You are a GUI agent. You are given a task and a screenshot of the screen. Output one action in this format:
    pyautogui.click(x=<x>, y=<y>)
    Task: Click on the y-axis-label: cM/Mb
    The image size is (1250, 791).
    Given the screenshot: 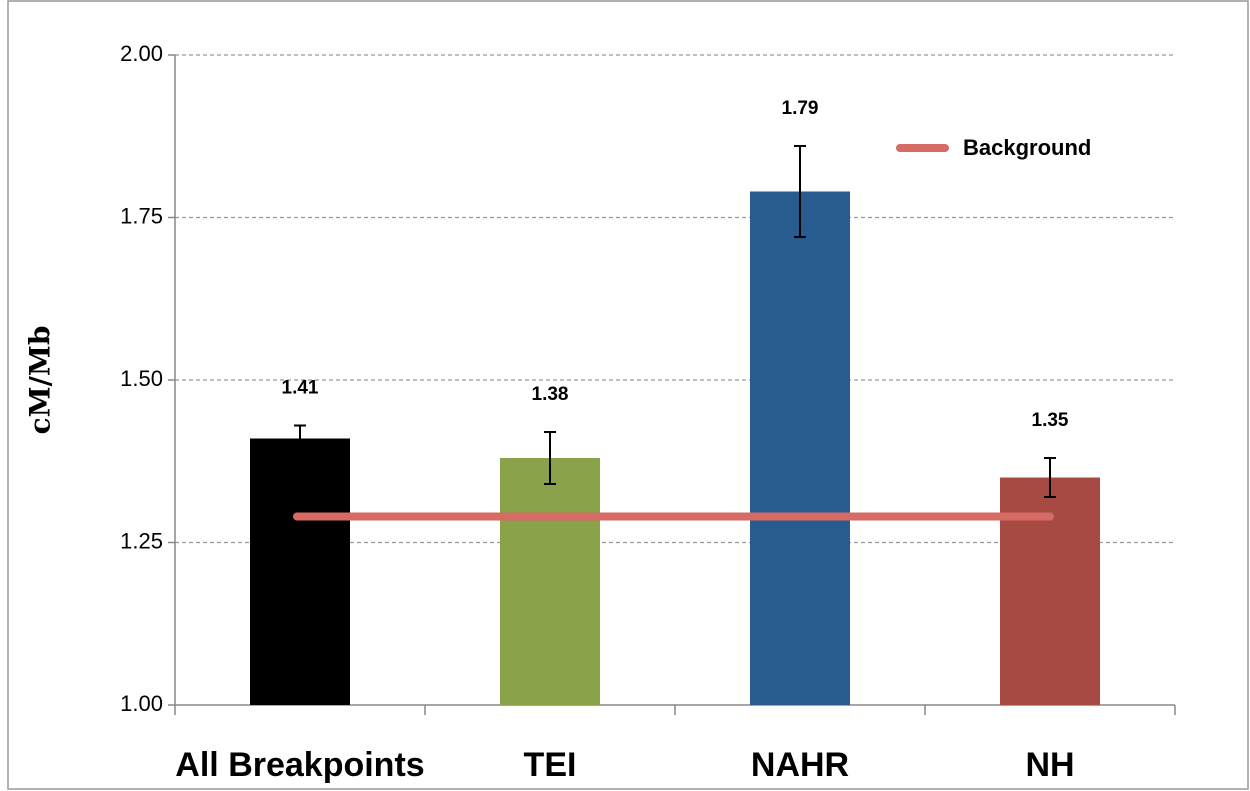 What is the action you would take?
    pyautogui.click(x=40, y=380)
    